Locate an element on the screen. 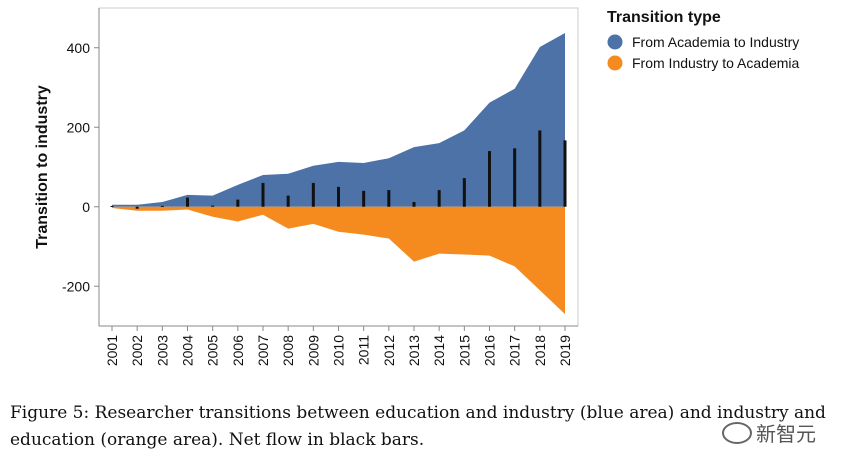 This screenshot has height=466, width=852. legend-title: Transition type is located at coordinates (664, 17).